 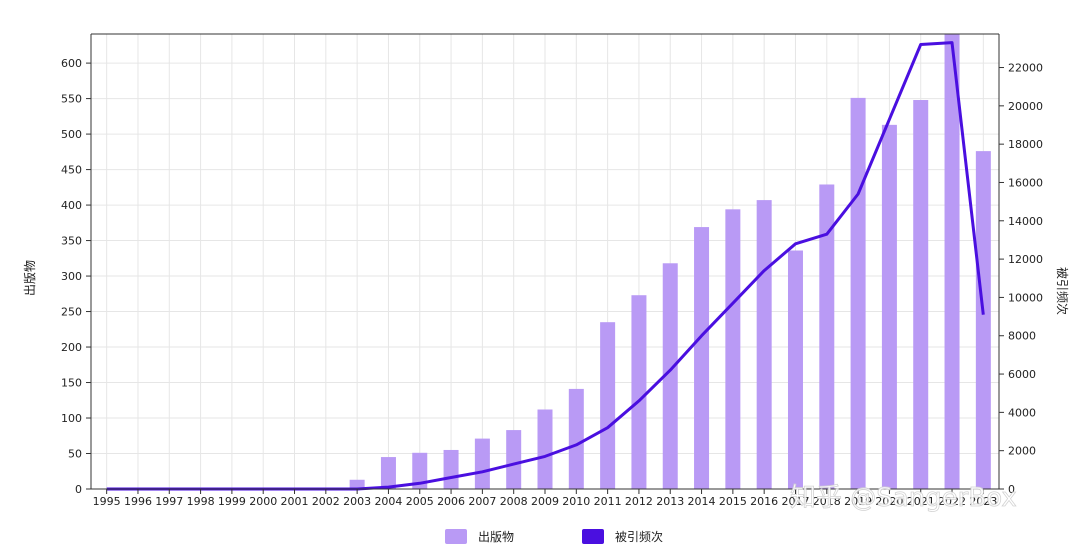 I want to click on x-tick-label: 2001, so click(x=295, y=501).